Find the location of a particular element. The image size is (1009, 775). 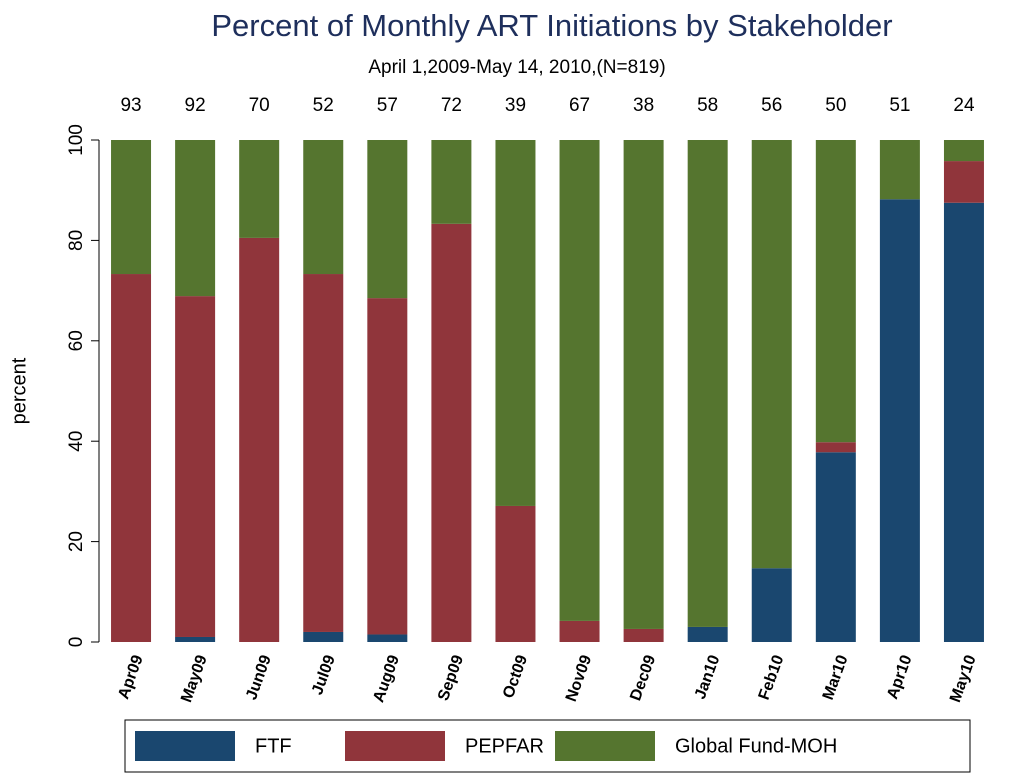

count-label: 67 is located at coordinates (579, 105).